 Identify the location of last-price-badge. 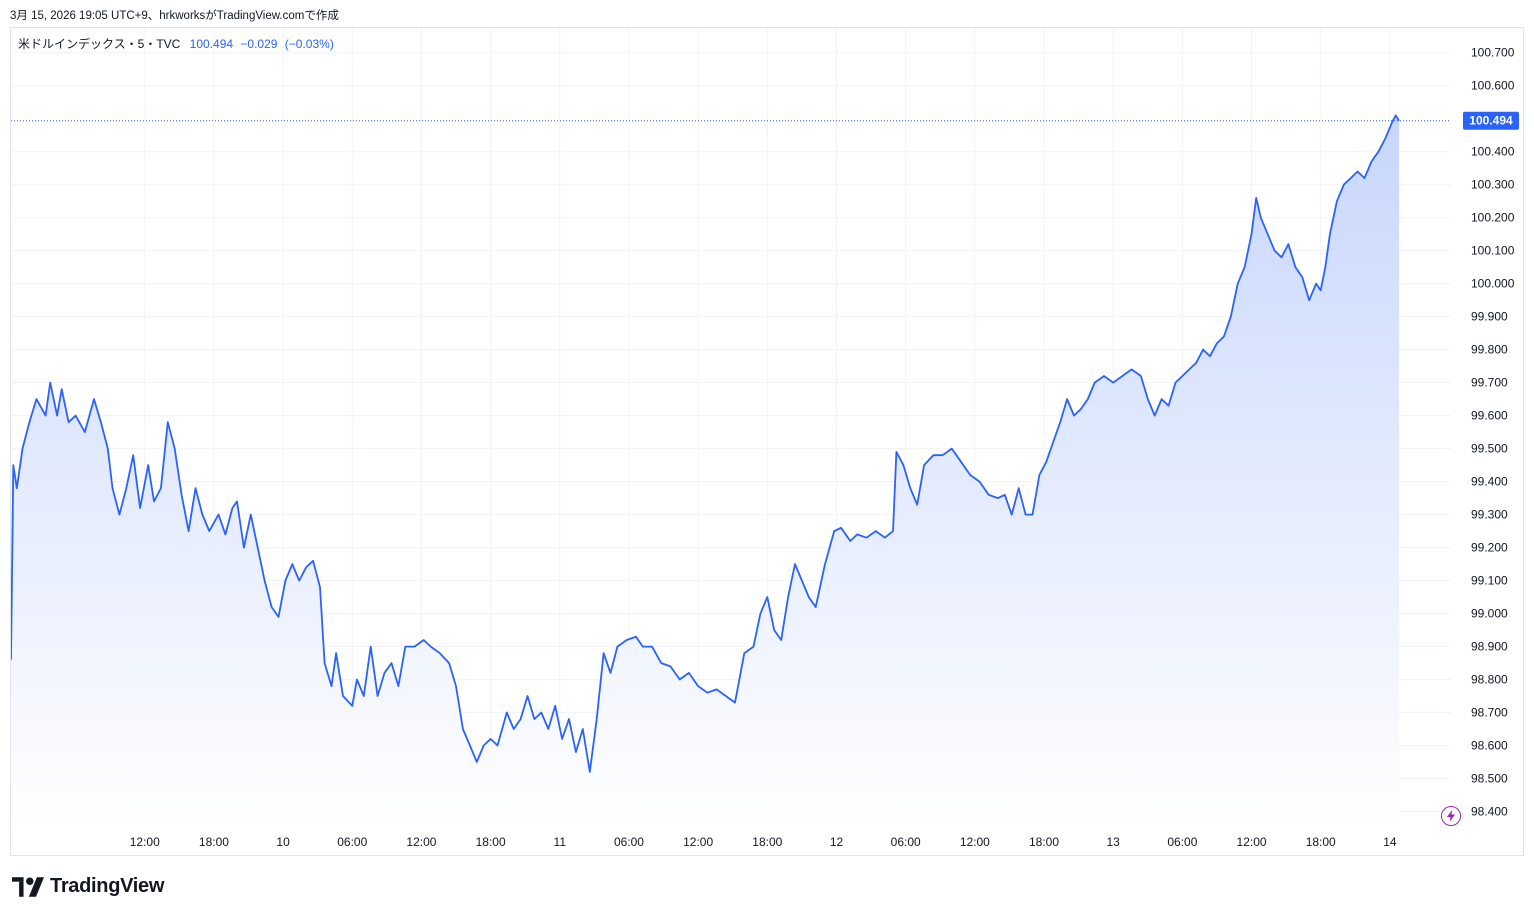
(1491, 120).